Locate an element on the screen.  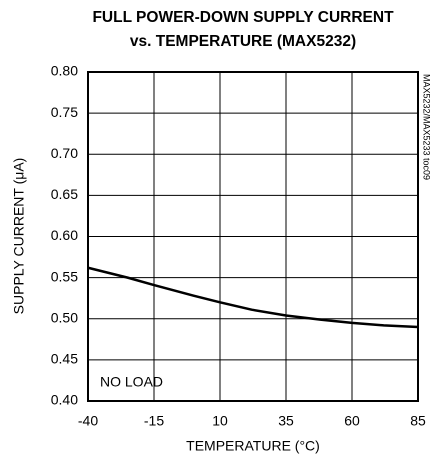
chart-title: vs. TEMPERATURE (MAX5232) is located at coordinates (243, 41).